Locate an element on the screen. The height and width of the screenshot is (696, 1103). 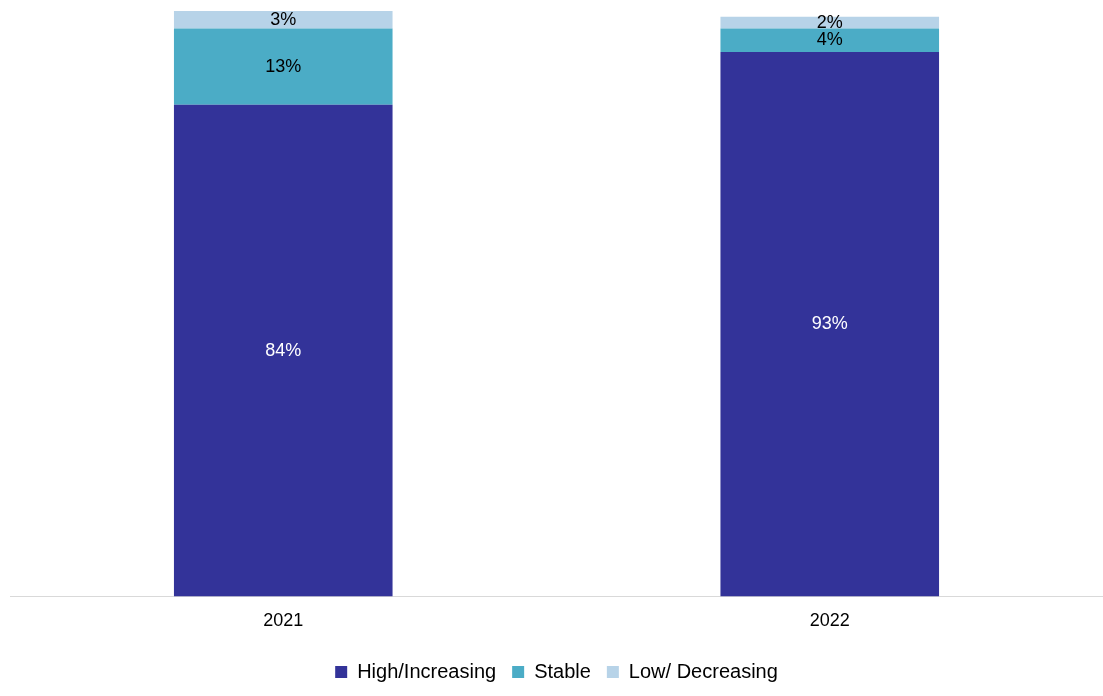
data-label: 84% is located at coordinates (283, 349).